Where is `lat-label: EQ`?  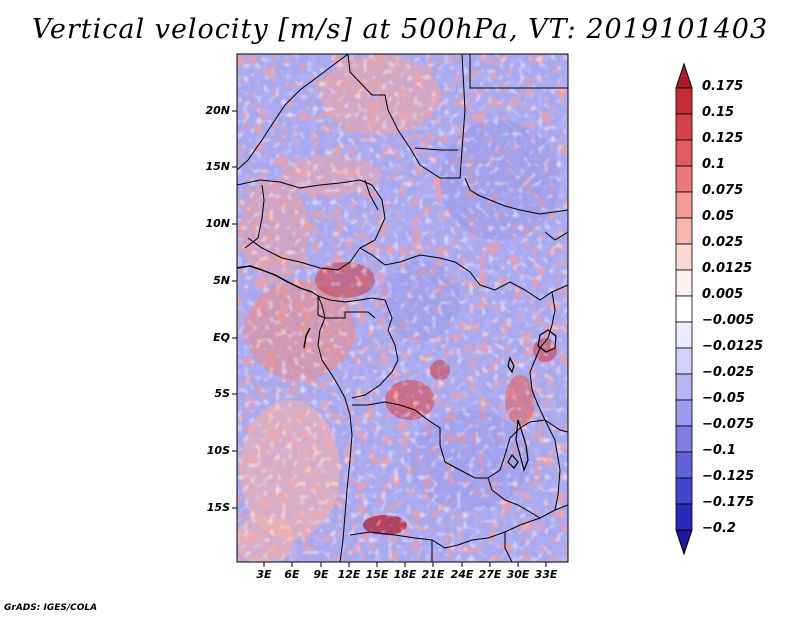 lat-label: EQ is located at coordinates (221, 337).